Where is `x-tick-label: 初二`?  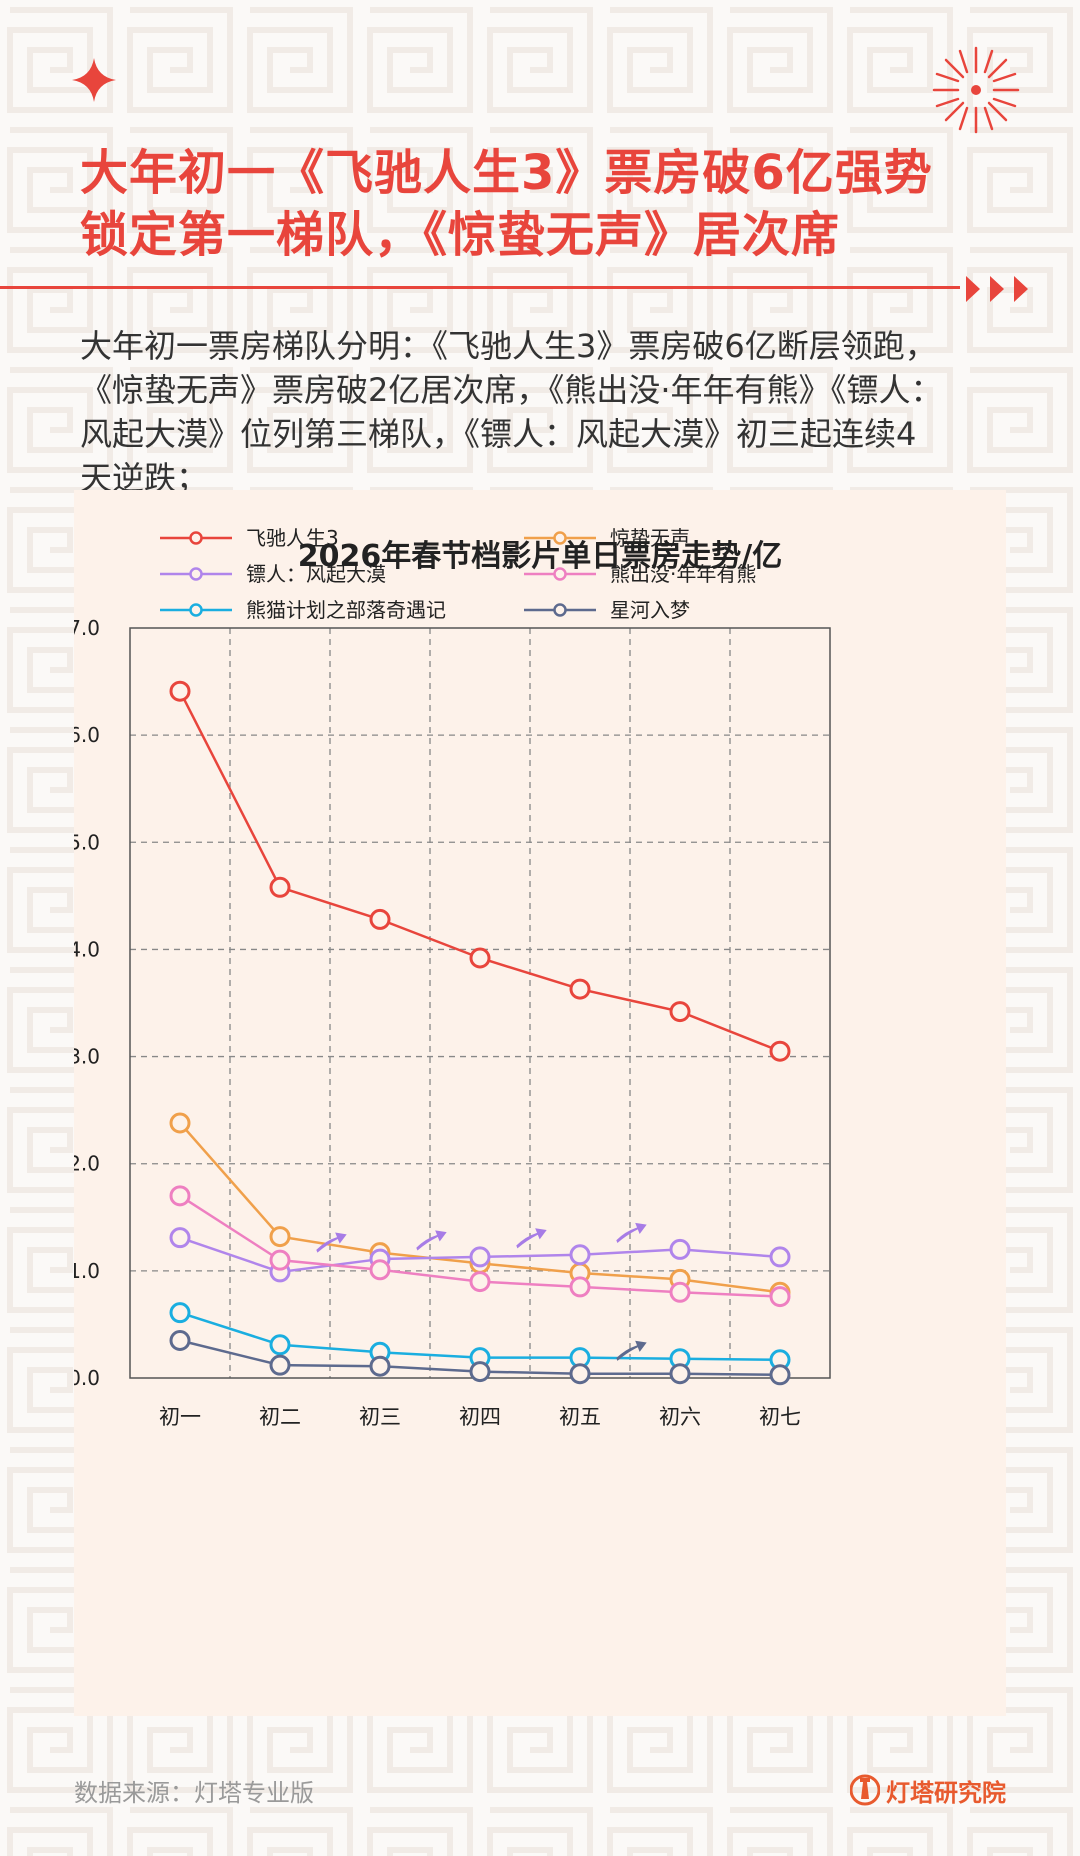
x-tick-label: 初二 is located at coordinates (280, 1417).